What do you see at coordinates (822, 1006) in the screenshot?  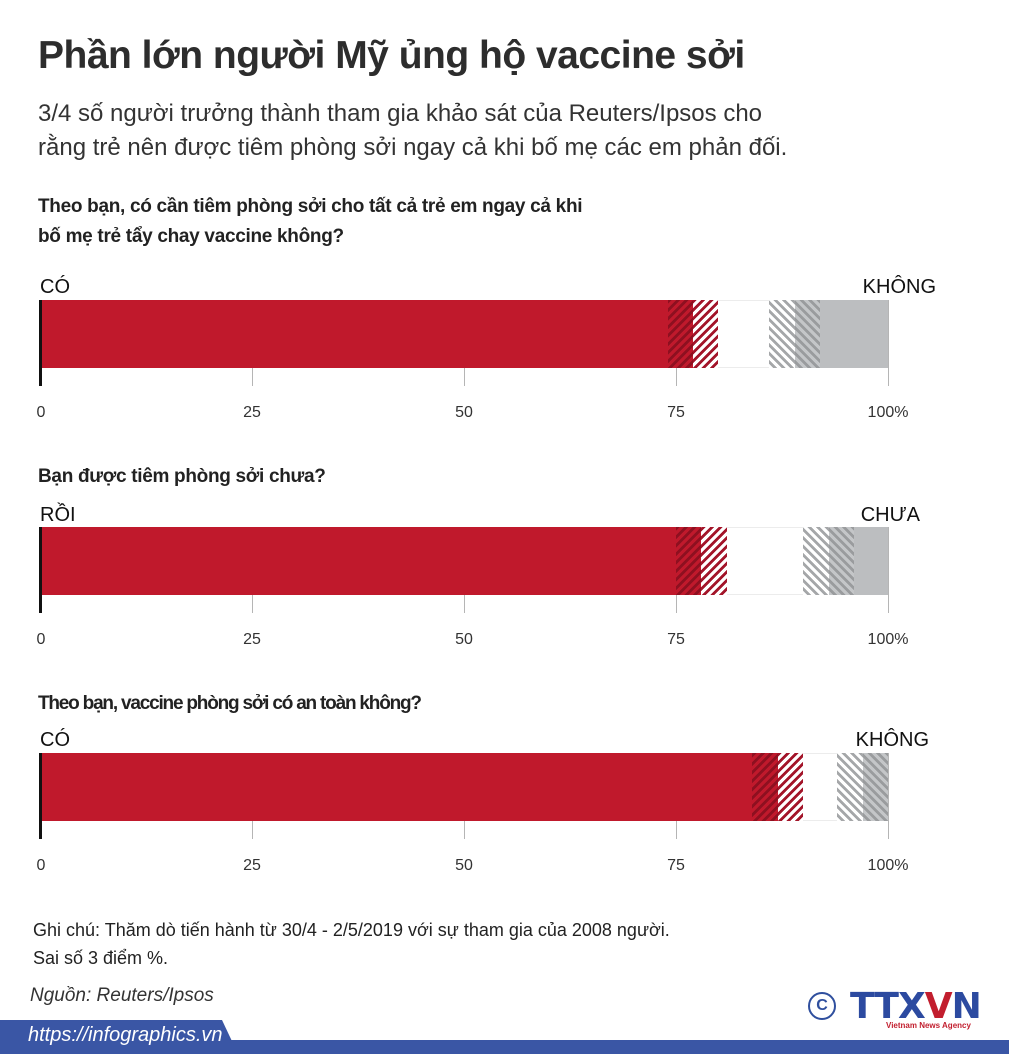 I see `copyright-icon: C` at bounding box center [822, 1006].